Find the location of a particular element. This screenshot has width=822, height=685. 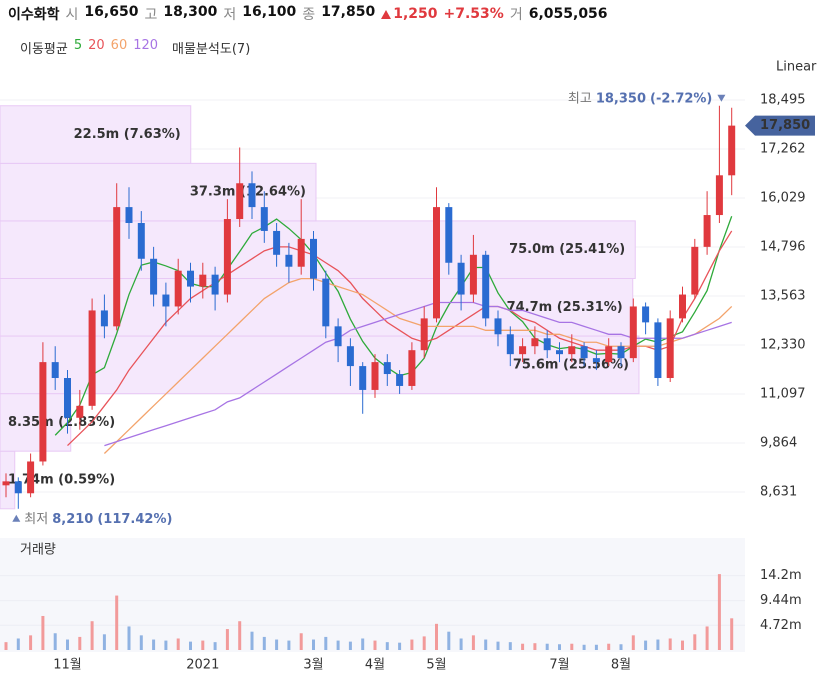

profile-label: 75.6m (25.56%) is located at coordinates (571, 364).